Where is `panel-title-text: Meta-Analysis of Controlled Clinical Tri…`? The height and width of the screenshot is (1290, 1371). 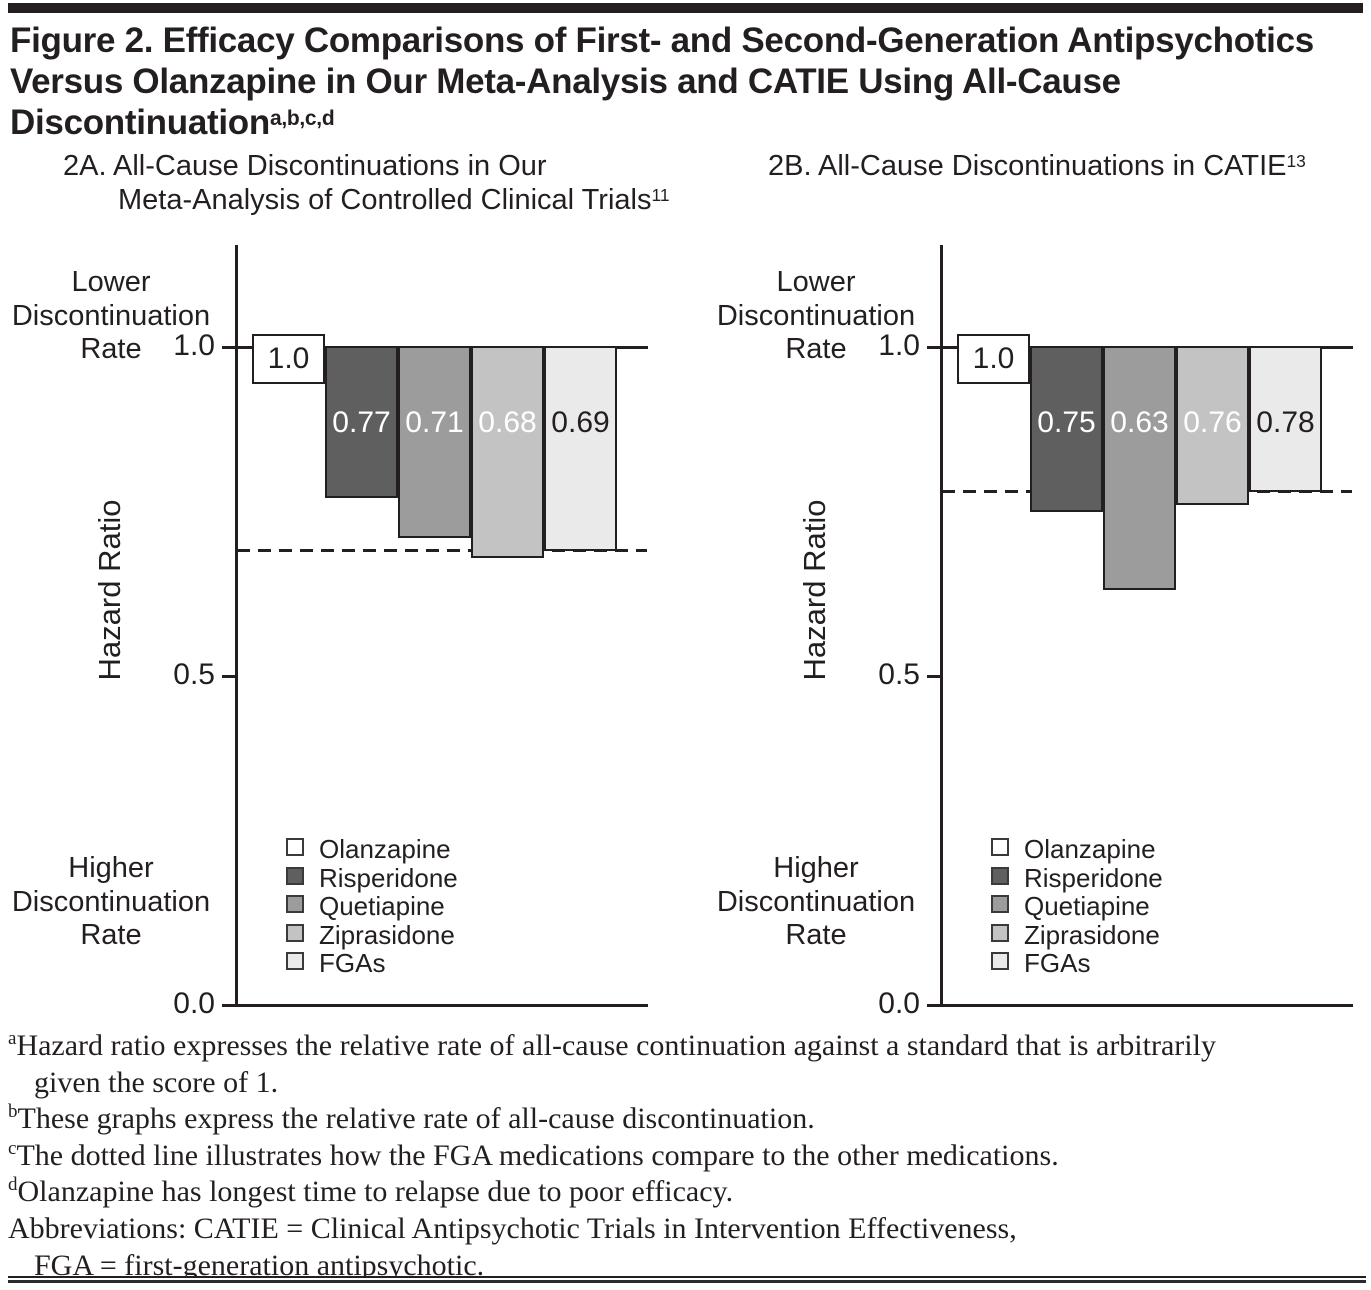 panel-title-text: Meta-Analysis of Controlled Clinical Tri… is located at coordinates (385, 200).